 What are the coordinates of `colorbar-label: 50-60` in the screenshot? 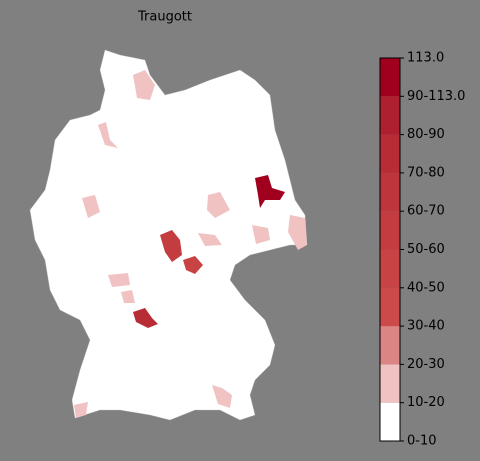 It's located at (426, 249).